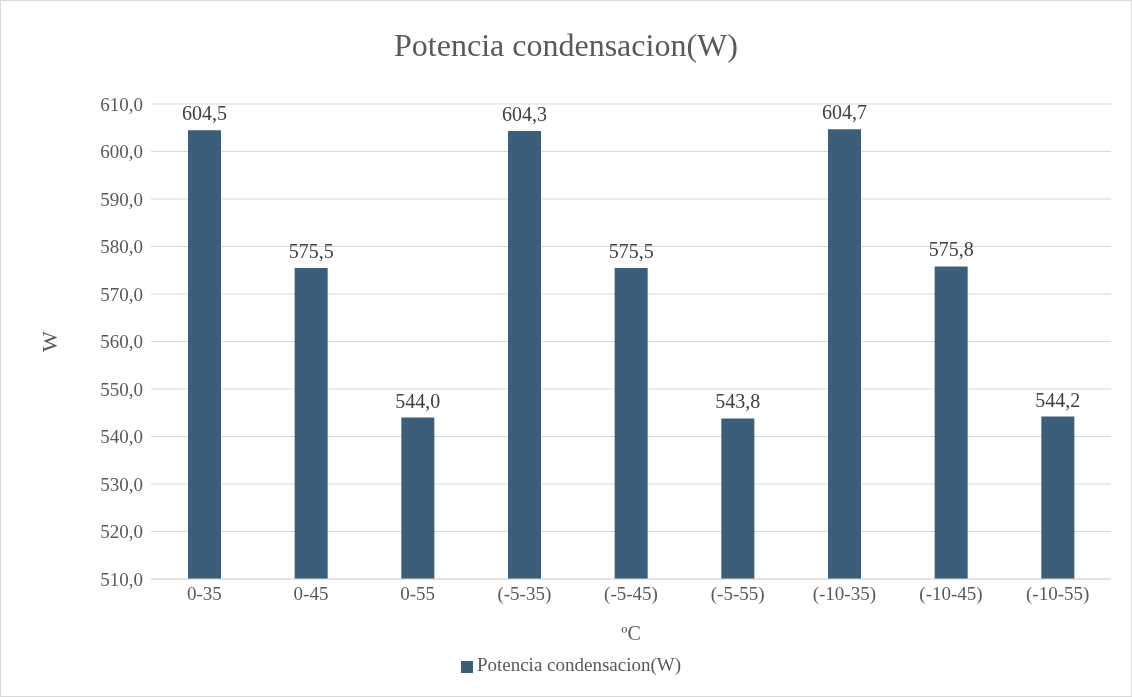  I want to click on y-axis-title: W, so click(49, 341).